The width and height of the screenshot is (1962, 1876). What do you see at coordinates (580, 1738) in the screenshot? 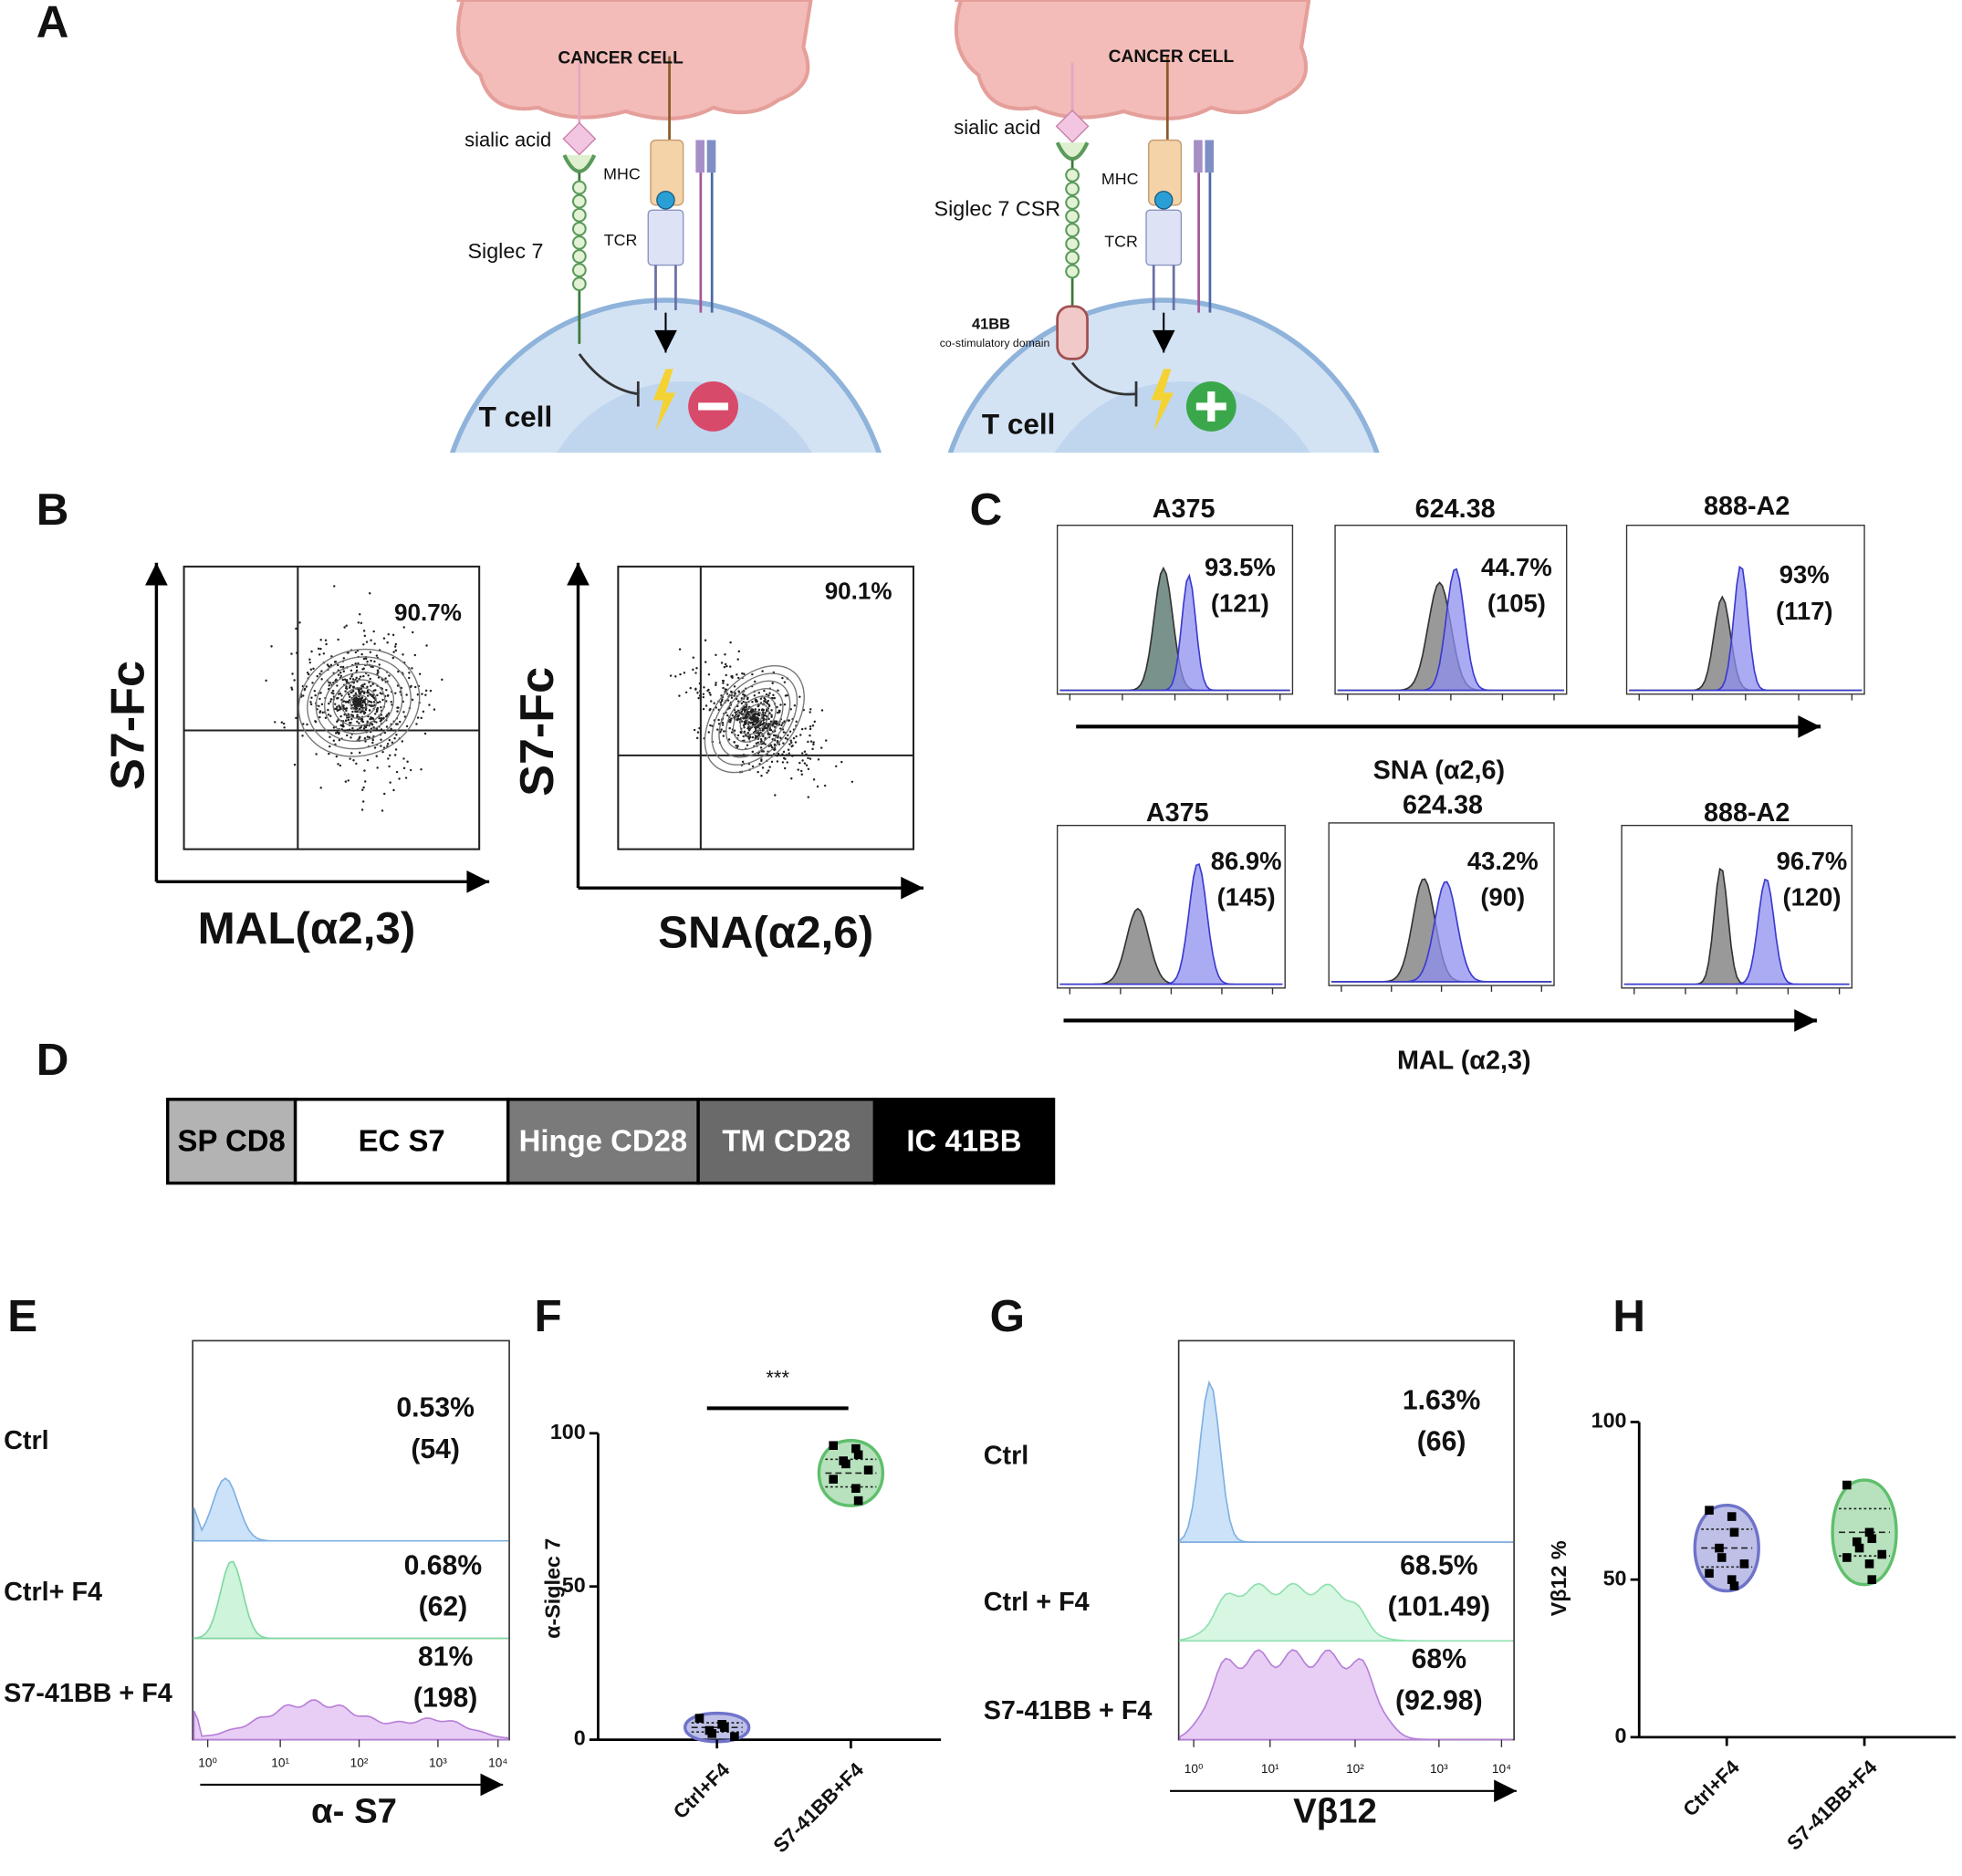
I see `y-tick-label: 0` at bounding box center [580, 1738].